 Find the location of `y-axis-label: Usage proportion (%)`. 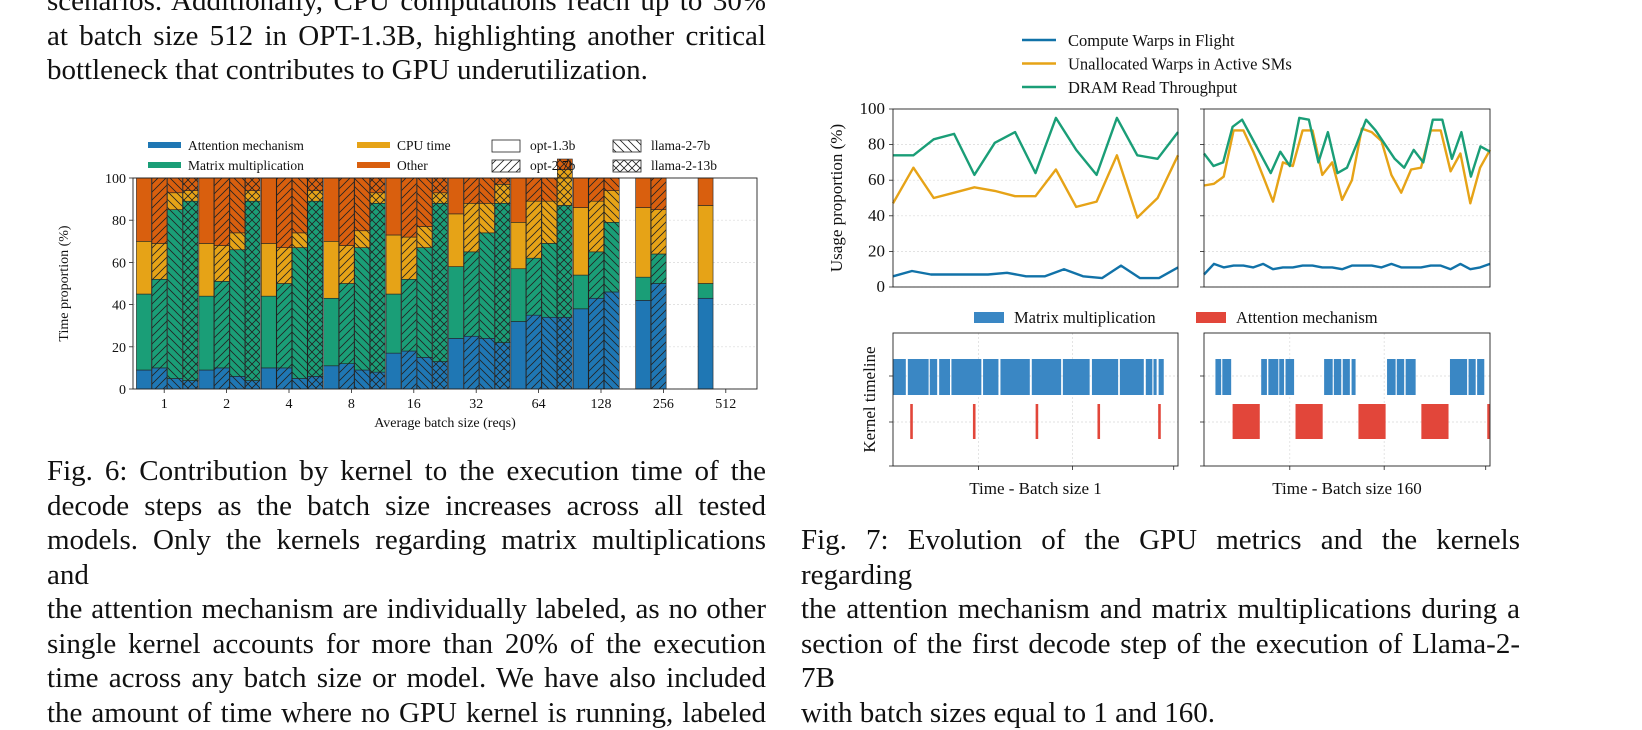

y-axis-label: Usage proportion (%) is located at coordinates (836, 198).